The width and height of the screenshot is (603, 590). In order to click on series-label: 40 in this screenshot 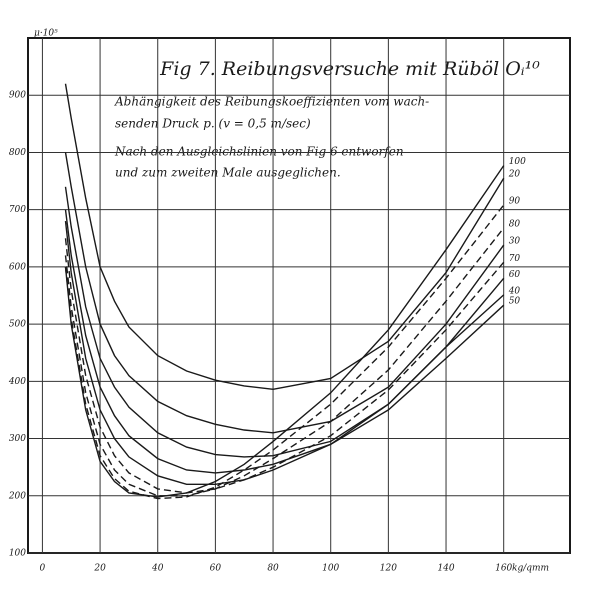, I will do `click(514, 291)`.